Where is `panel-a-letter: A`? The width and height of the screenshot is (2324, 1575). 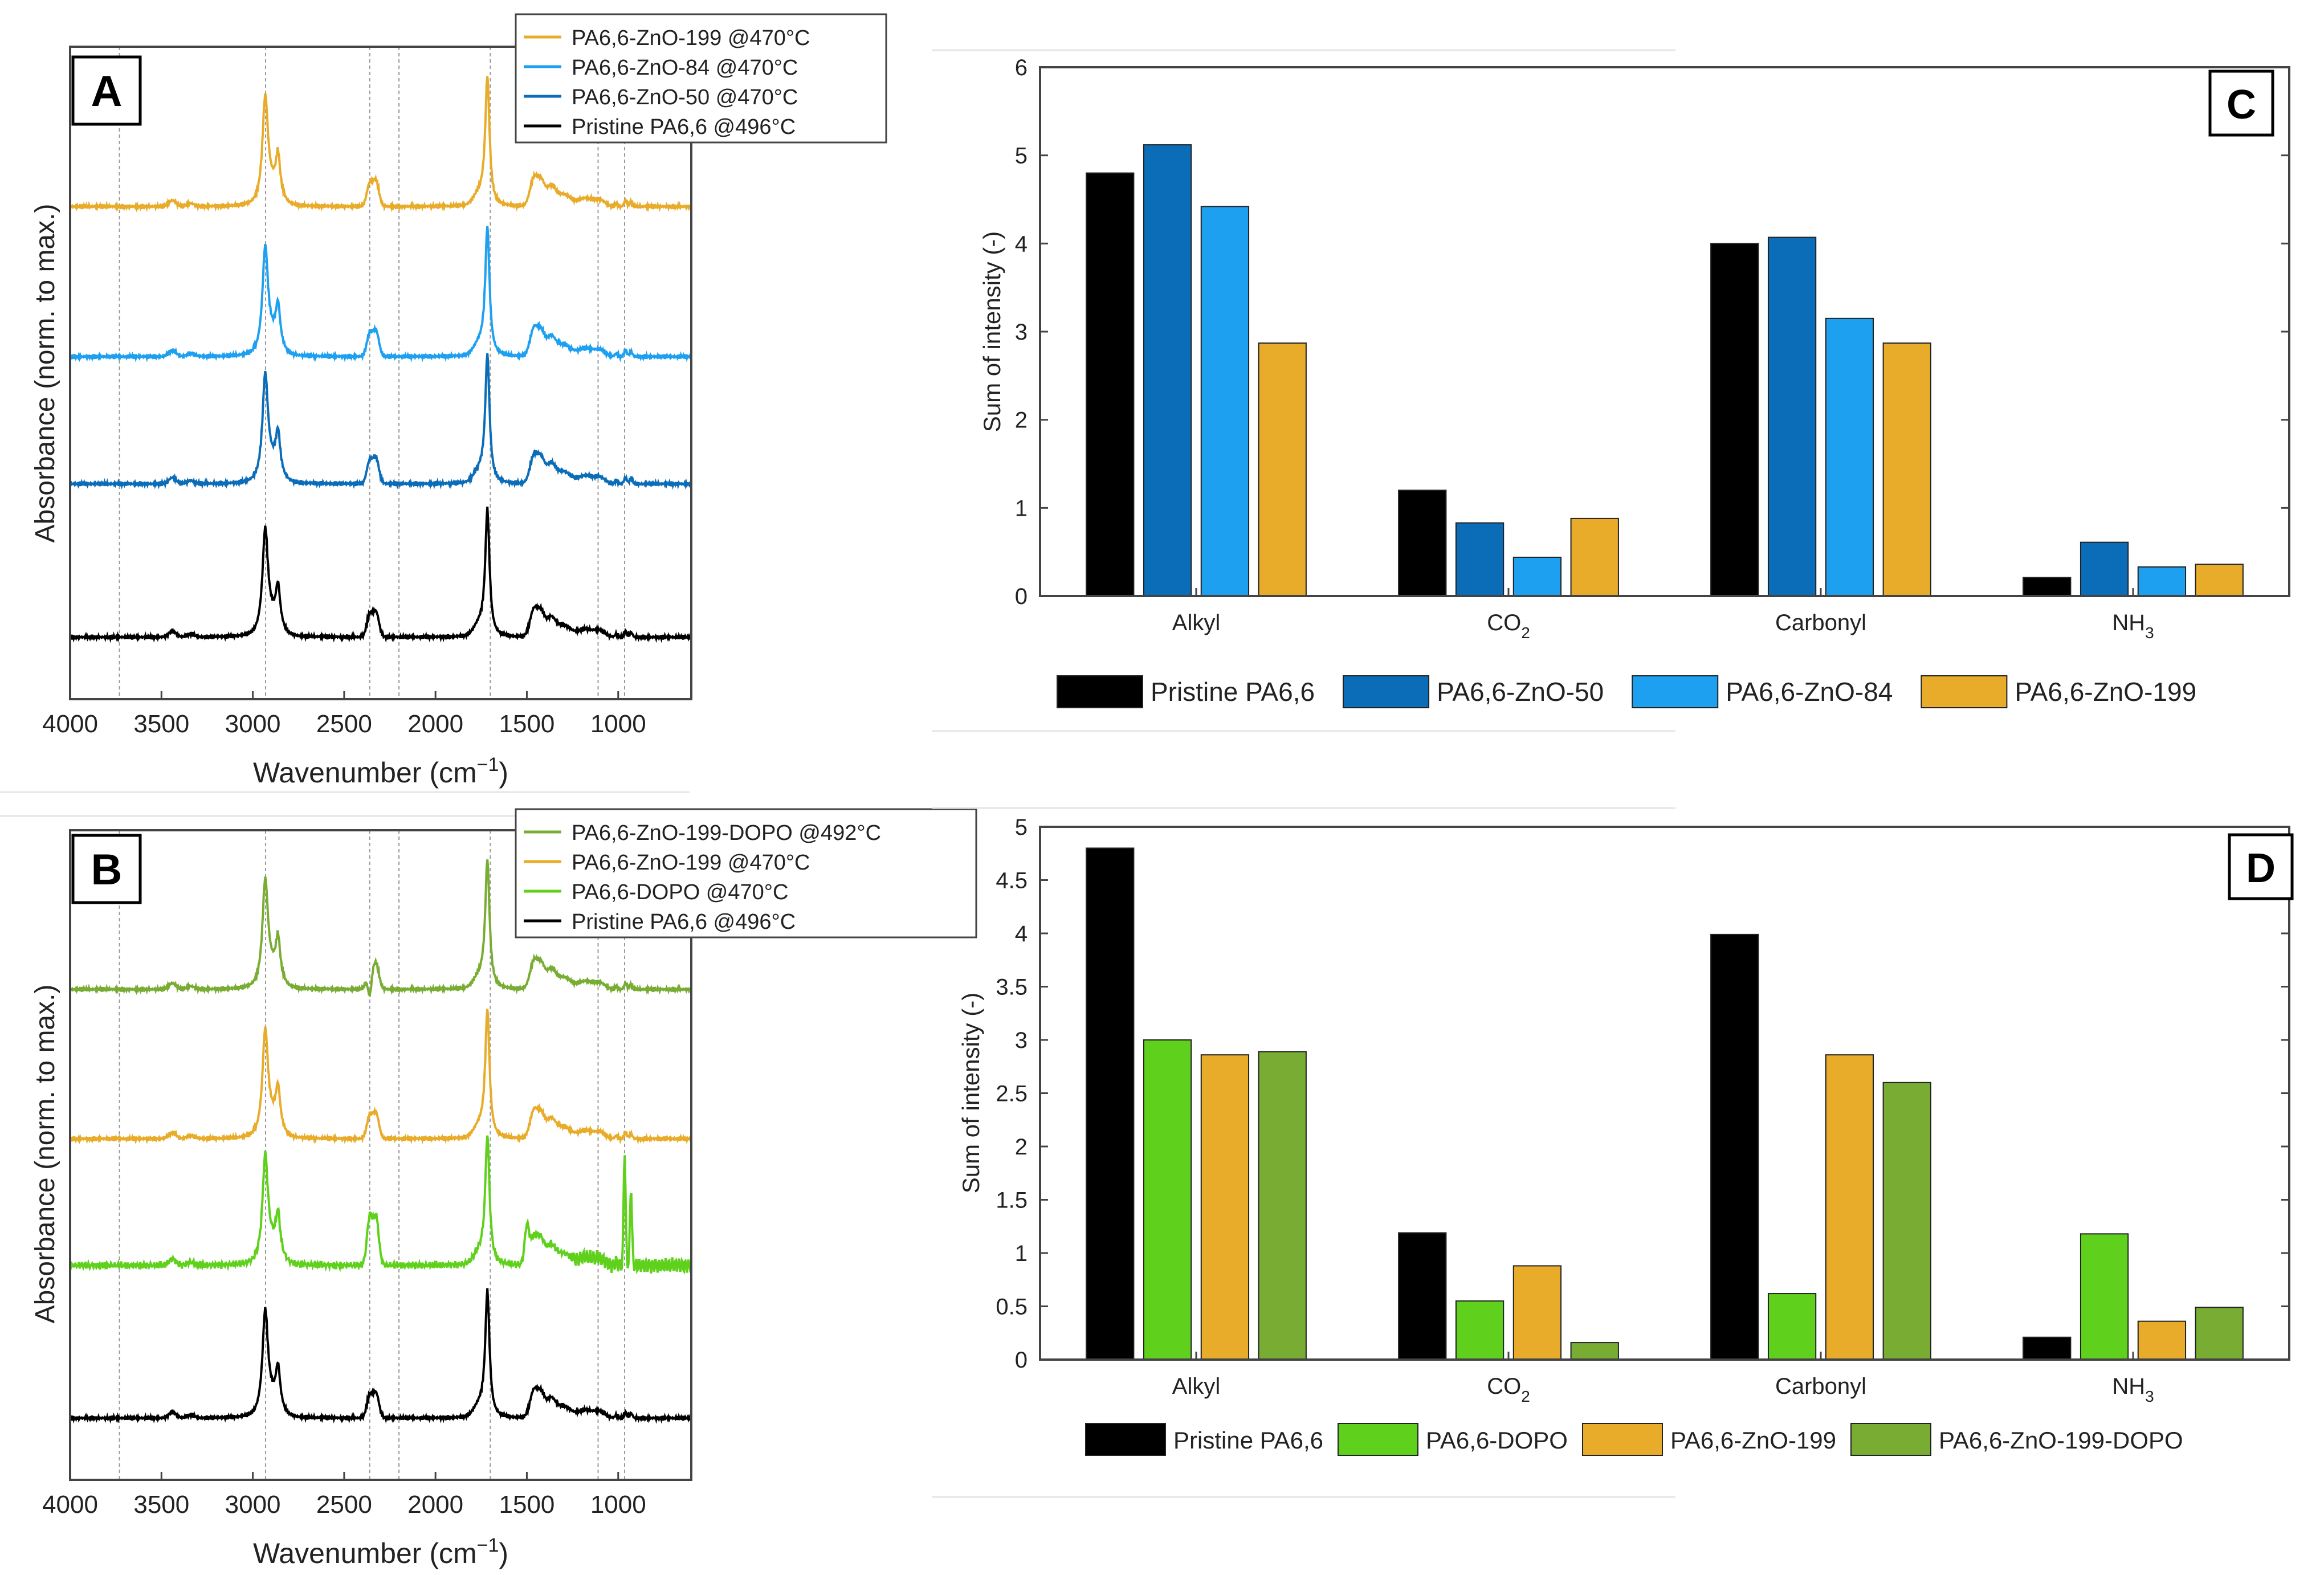
panel-a-letter: A is located at coordinates (107, 91).